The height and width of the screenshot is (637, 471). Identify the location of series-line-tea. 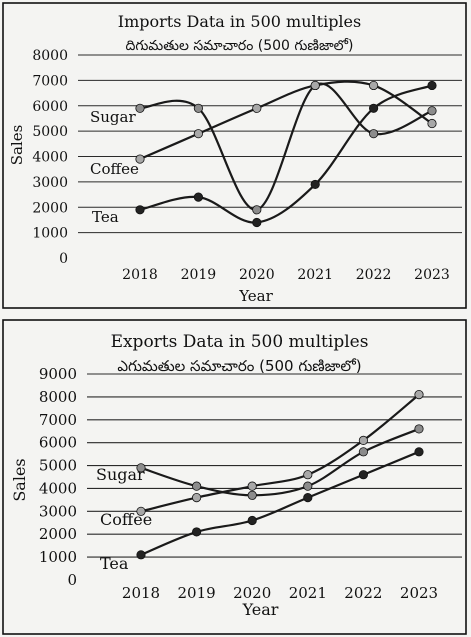
(280, 503).